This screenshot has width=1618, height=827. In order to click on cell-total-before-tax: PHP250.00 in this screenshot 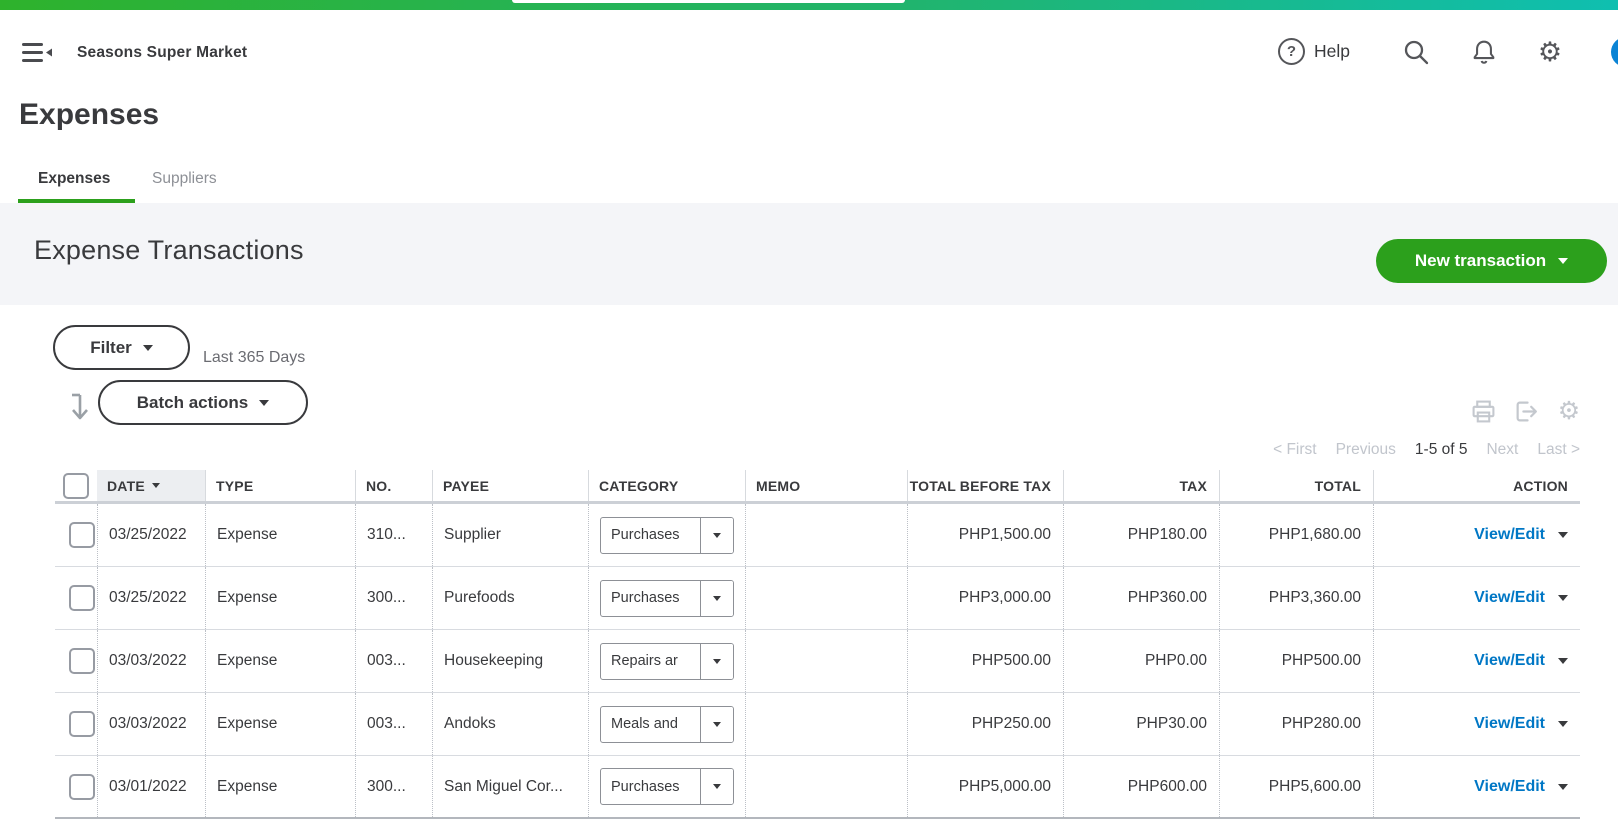, I will do `click(985, 724)`.